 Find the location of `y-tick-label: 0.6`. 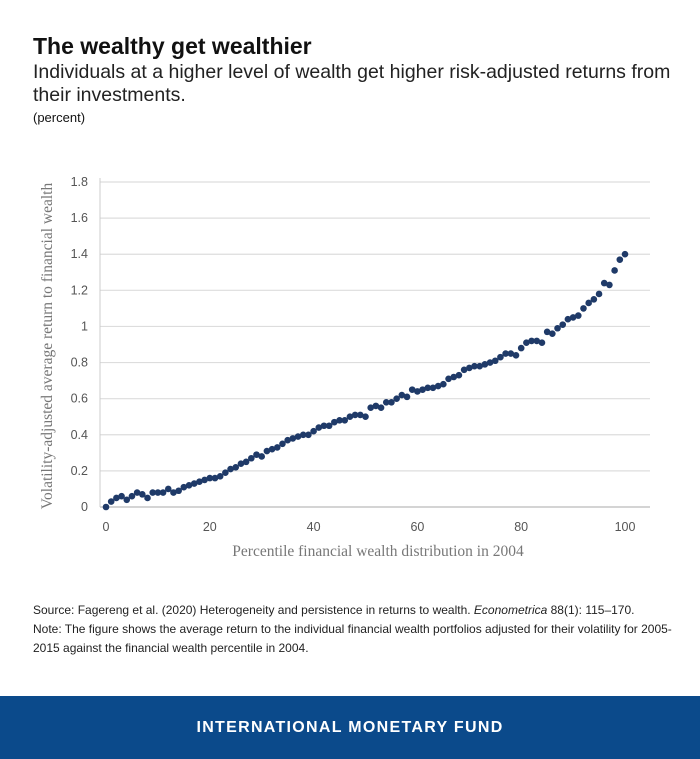

y-tick-label: 0.6 is located at coordinates (79, 399).